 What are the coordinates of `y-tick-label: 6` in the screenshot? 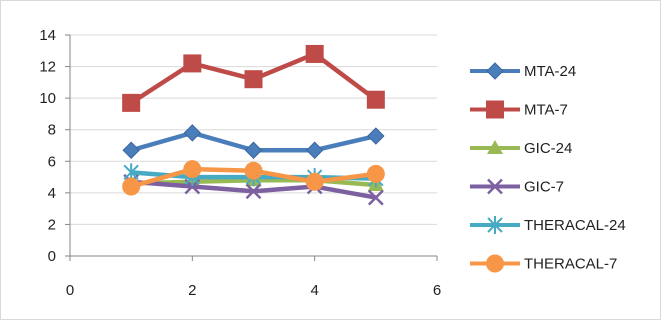 It's located at (52, 161).